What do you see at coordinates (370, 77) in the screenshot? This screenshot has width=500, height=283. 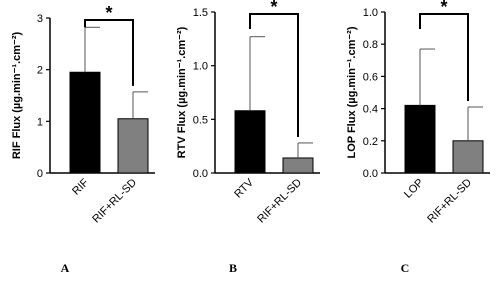 I see `y-tick-label: 0.6` at bounding box center [370, 77].